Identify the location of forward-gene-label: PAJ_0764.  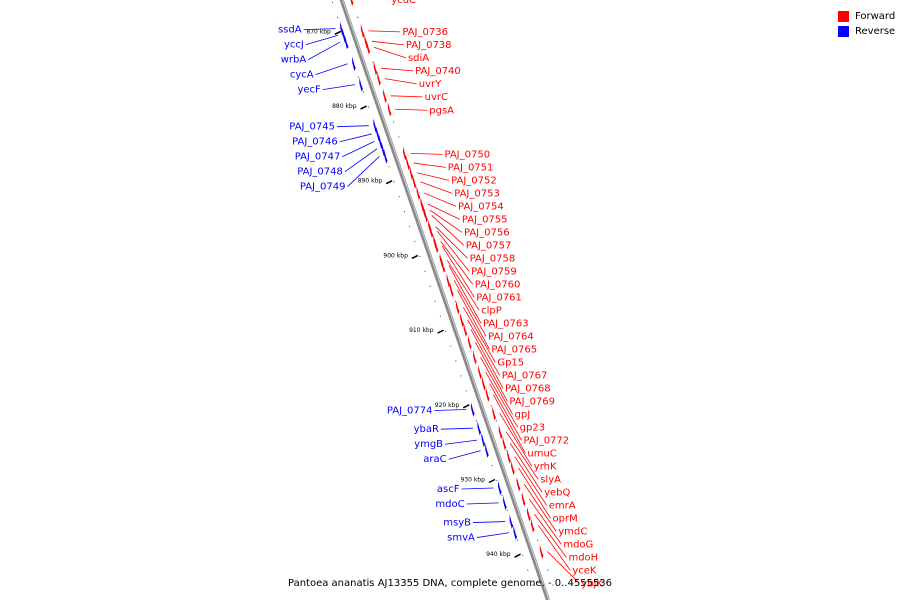
(511, 336).